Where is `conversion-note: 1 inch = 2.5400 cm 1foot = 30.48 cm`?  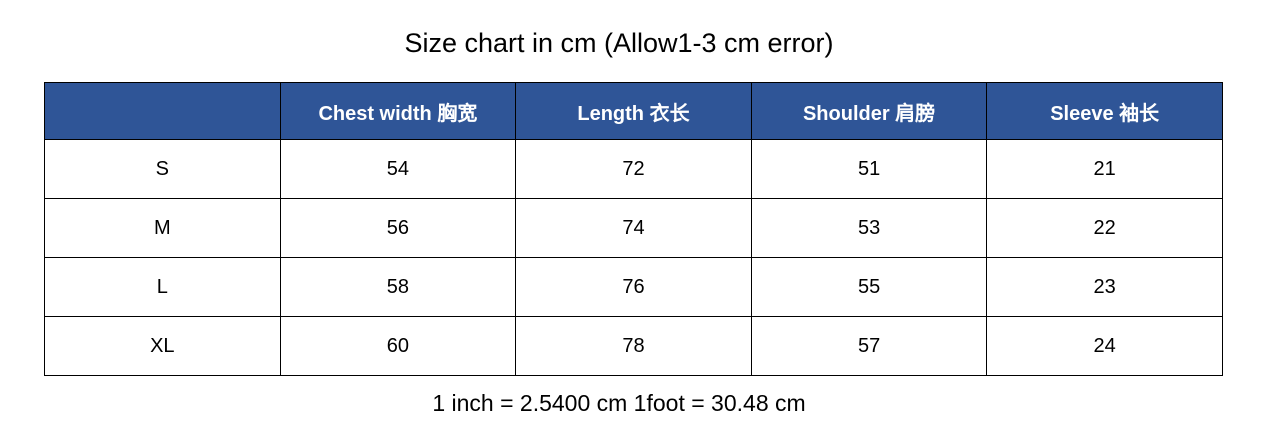 conversion-note: 1 inch = 2.5400 cm 1foot = 30.48 cm is located at coordinates (619, 403).